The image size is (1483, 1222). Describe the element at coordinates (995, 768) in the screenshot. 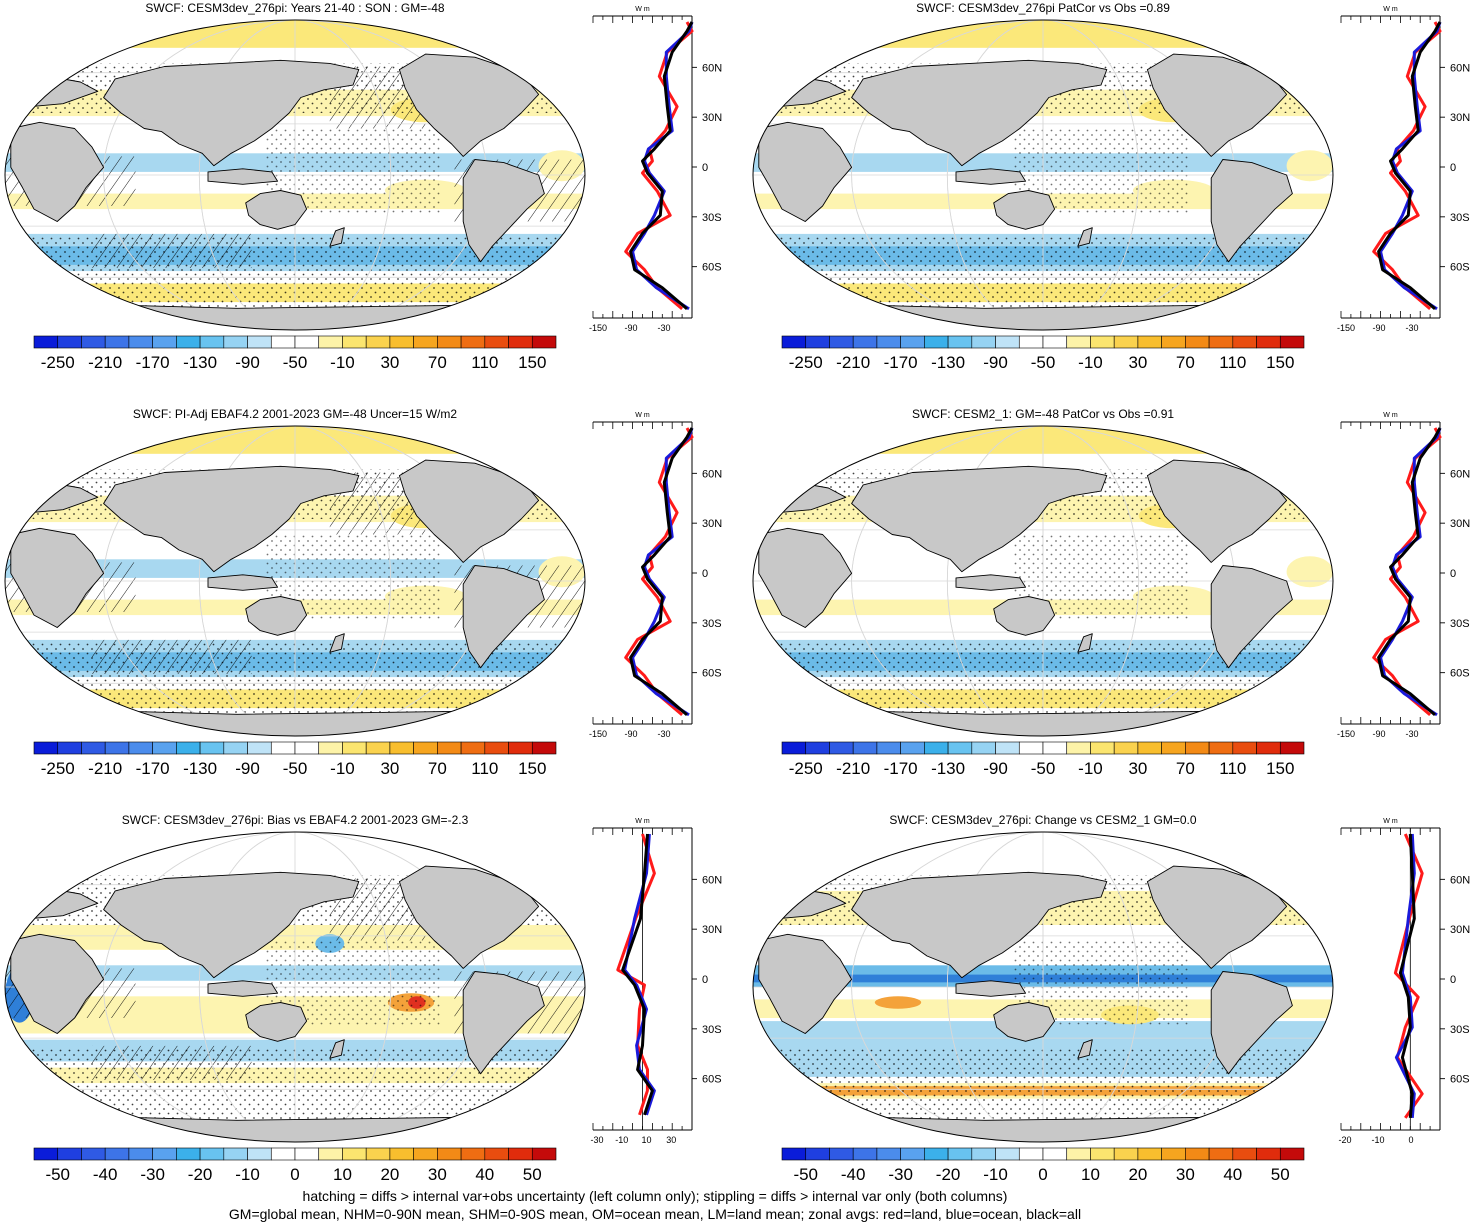

I see `colorbar-label: -90` at that location.